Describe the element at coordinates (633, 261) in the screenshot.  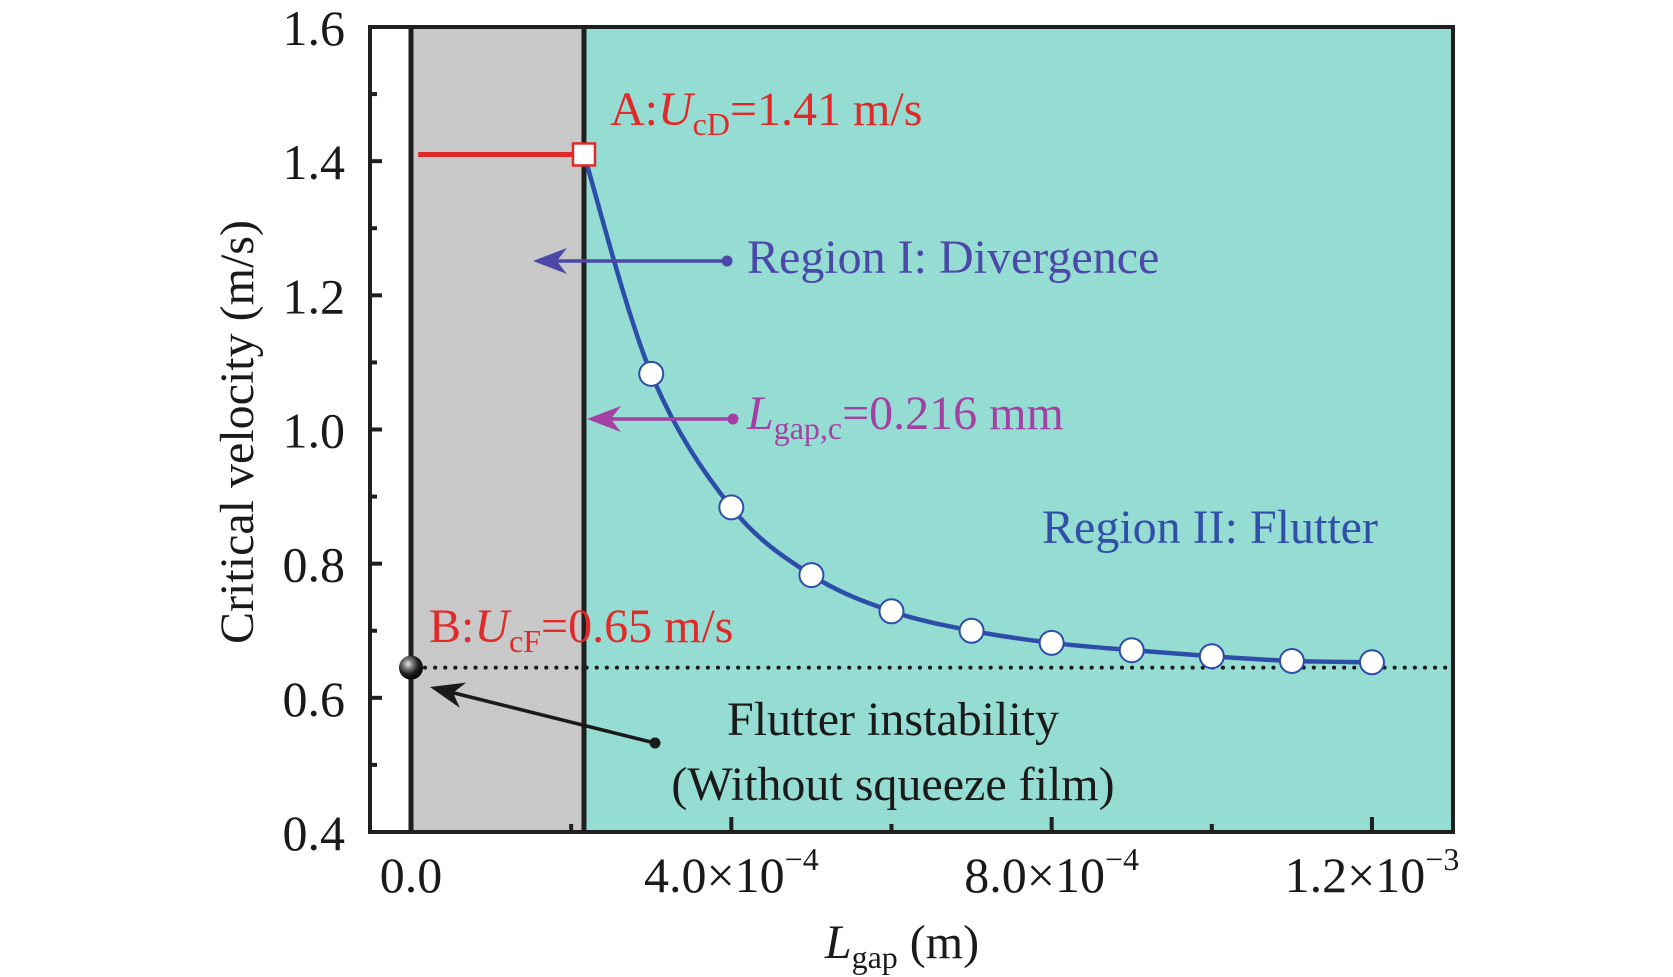
I see `region-1-arrow` at that location.